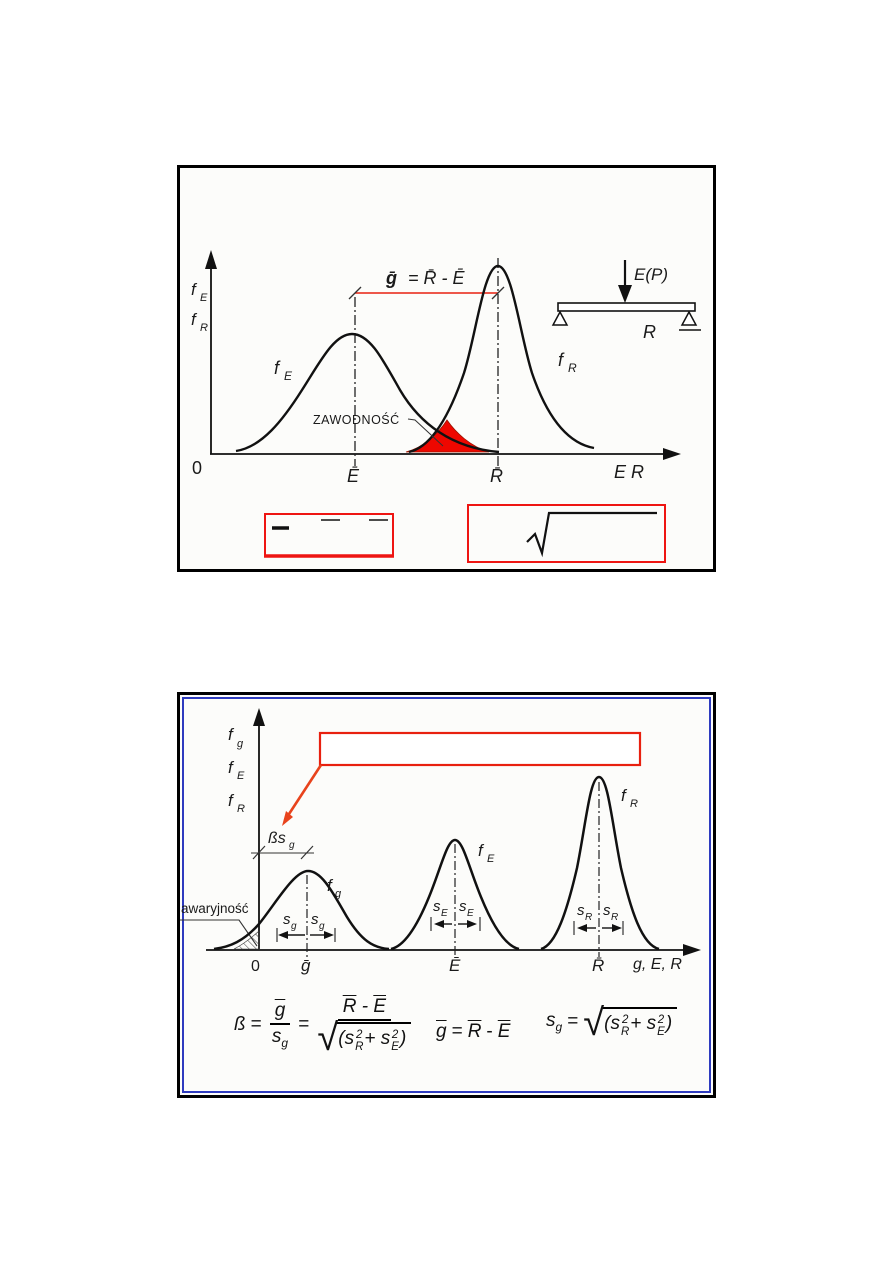 The width and height of the screenshot is (893, 1263). Describe the element at coordinates (329, 535) in the screenshot. I see `masked-formula-box-left` at that location.